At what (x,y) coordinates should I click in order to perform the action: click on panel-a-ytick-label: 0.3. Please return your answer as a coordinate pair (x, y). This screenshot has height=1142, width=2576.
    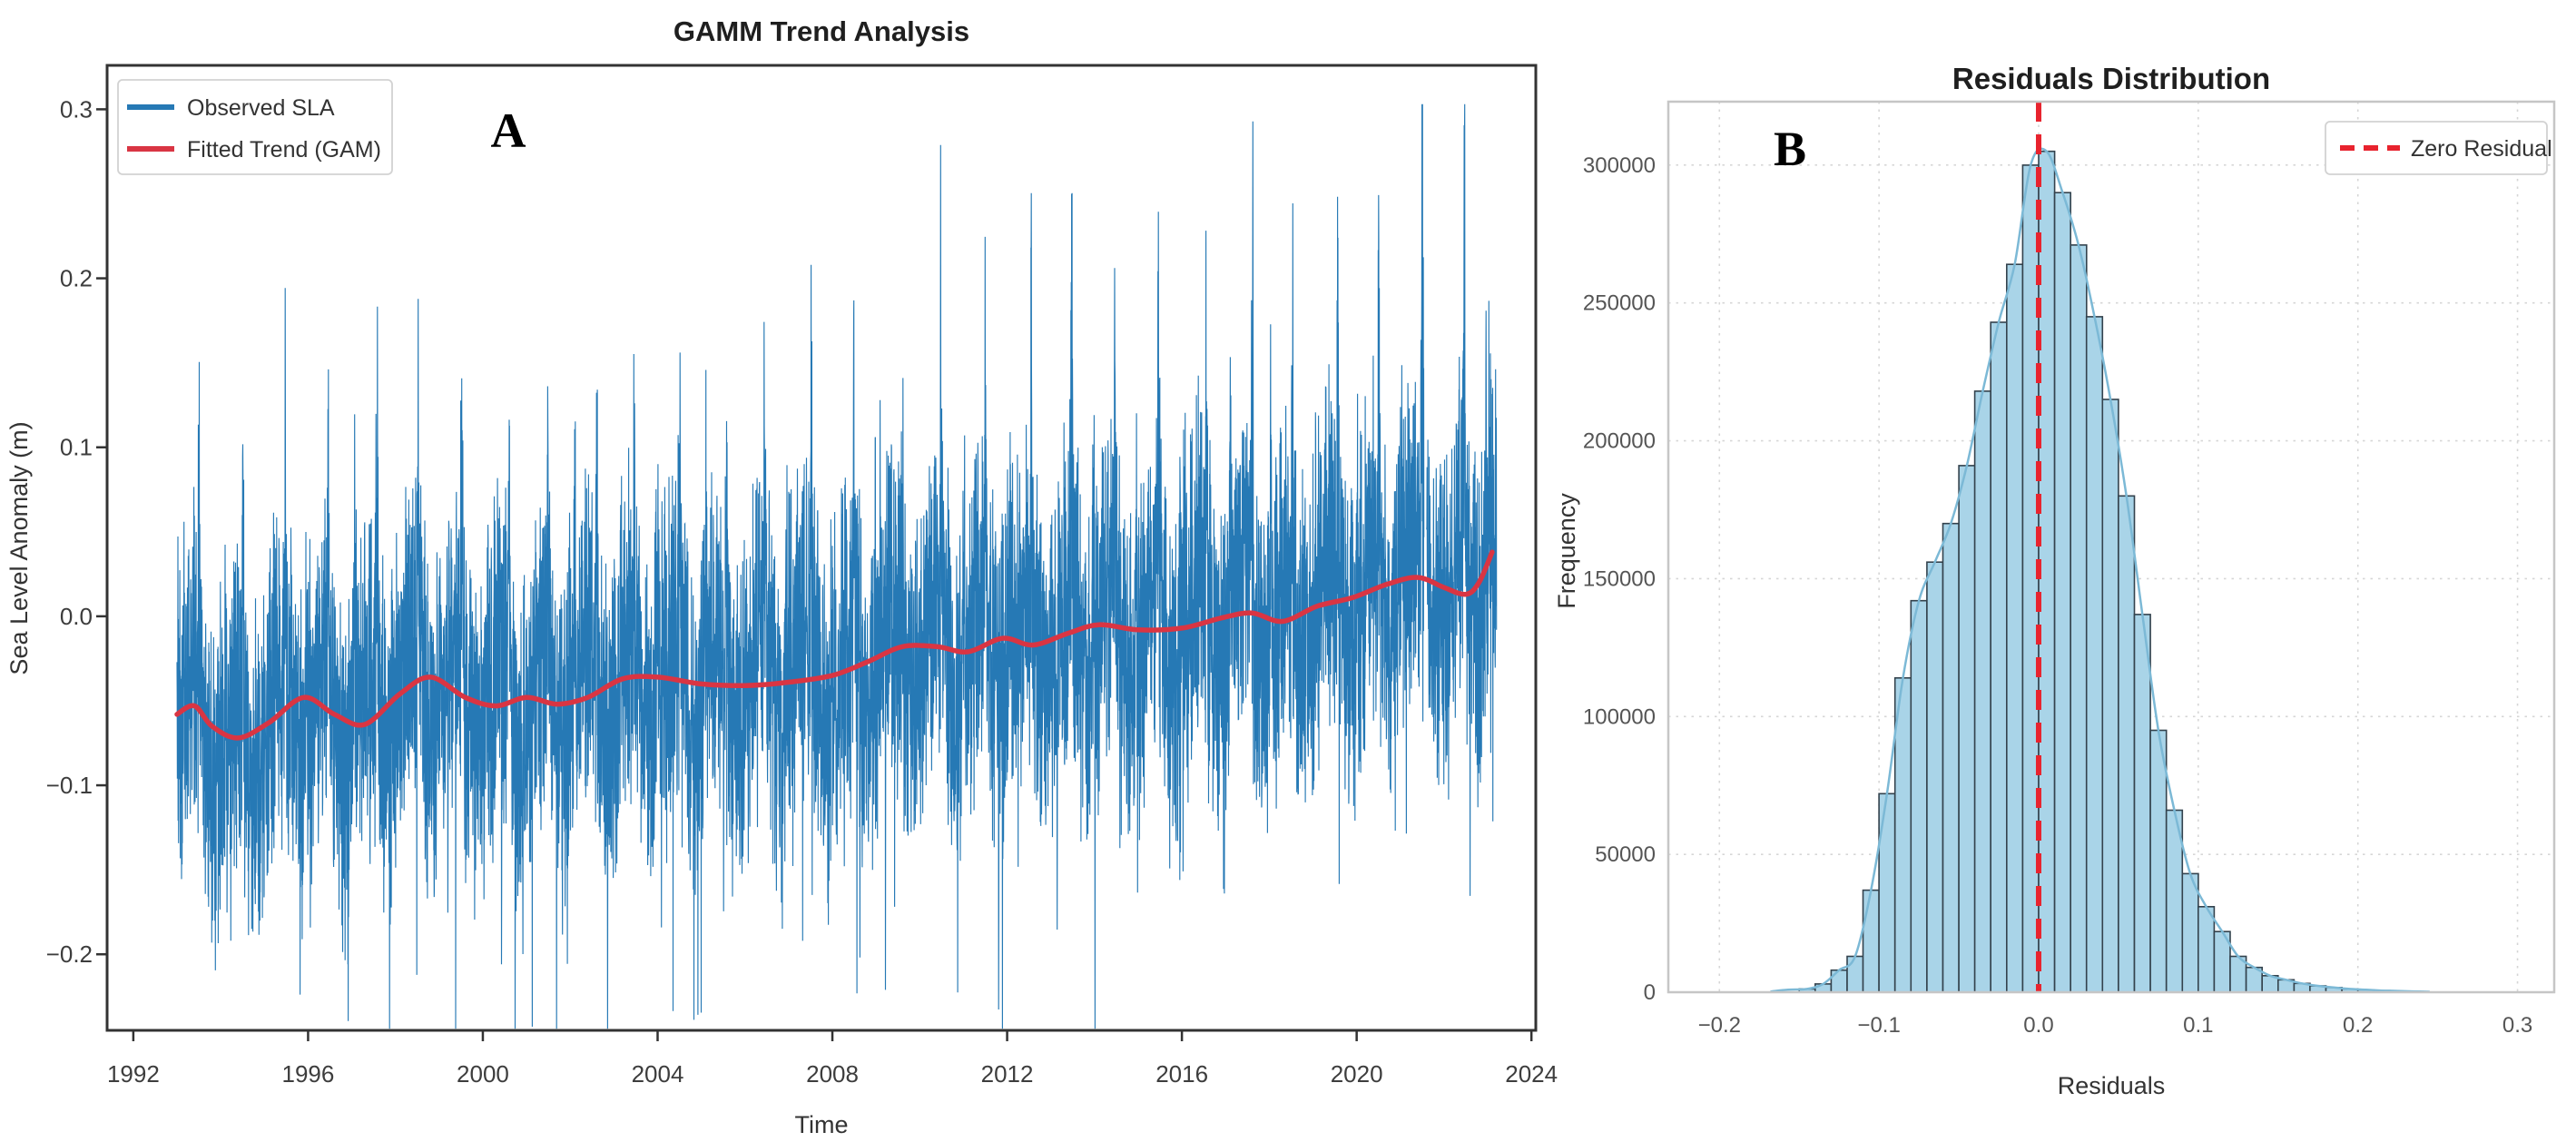
    Looking at the image, I should click on (76, 109).